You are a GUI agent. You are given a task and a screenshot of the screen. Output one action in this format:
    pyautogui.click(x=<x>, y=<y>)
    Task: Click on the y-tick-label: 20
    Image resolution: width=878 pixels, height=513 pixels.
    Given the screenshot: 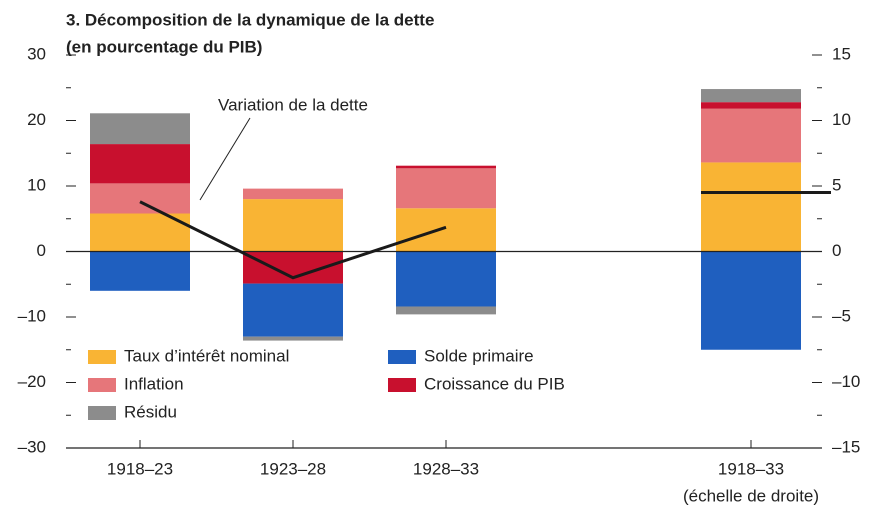 What is the action you would take?
    pyautogui.click(x=36, y=119)
    